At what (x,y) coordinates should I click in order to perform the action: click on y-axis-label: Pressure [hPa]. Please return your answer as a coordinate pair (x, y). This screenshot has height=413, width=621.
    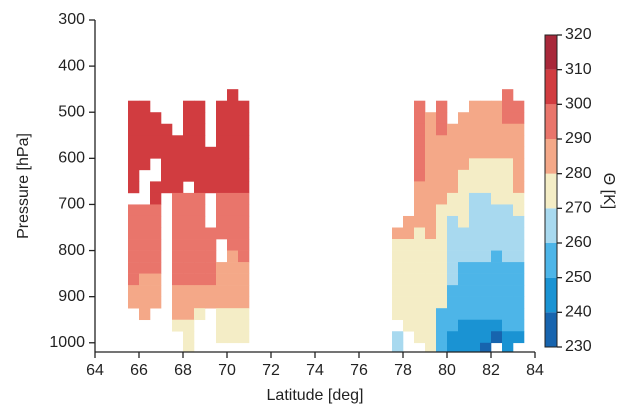
    Looking at the image, I should click on (23, 186).